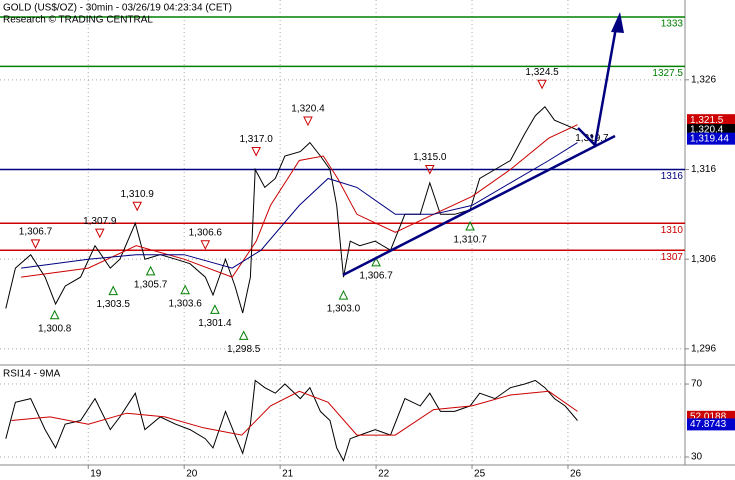 This screenshot has height=480, width=735. I want to click on low-label: 1,310.7, so click(470, 240).